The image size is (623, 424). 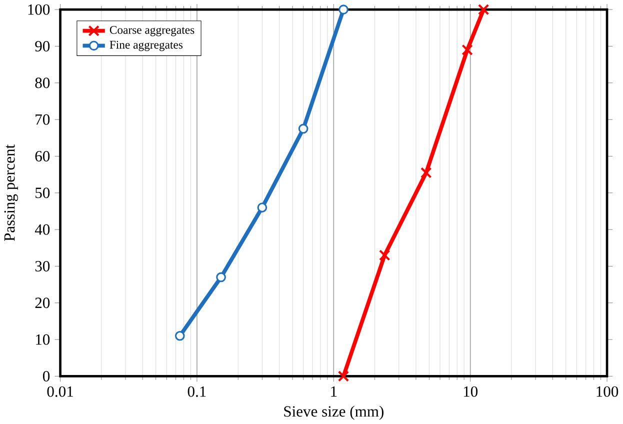 What do you see at coordinates (42, 303) in the screenshot?
I see `y-tick-label: 20` at bounding box center [42, 303].